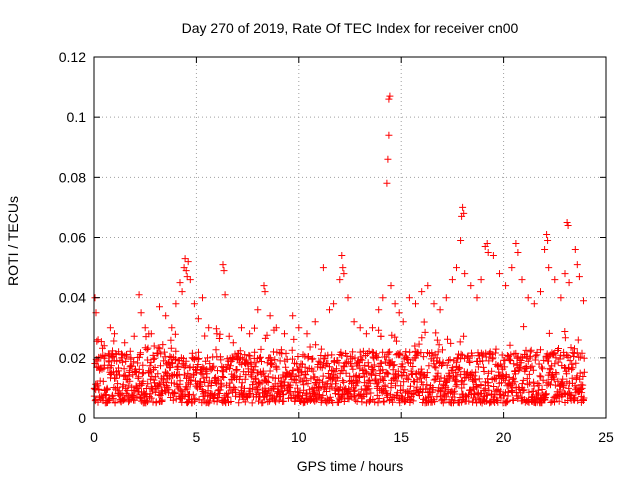 The image size is (640, 480). I want to click on y-tick-label: 0.12, so click(72, 57).